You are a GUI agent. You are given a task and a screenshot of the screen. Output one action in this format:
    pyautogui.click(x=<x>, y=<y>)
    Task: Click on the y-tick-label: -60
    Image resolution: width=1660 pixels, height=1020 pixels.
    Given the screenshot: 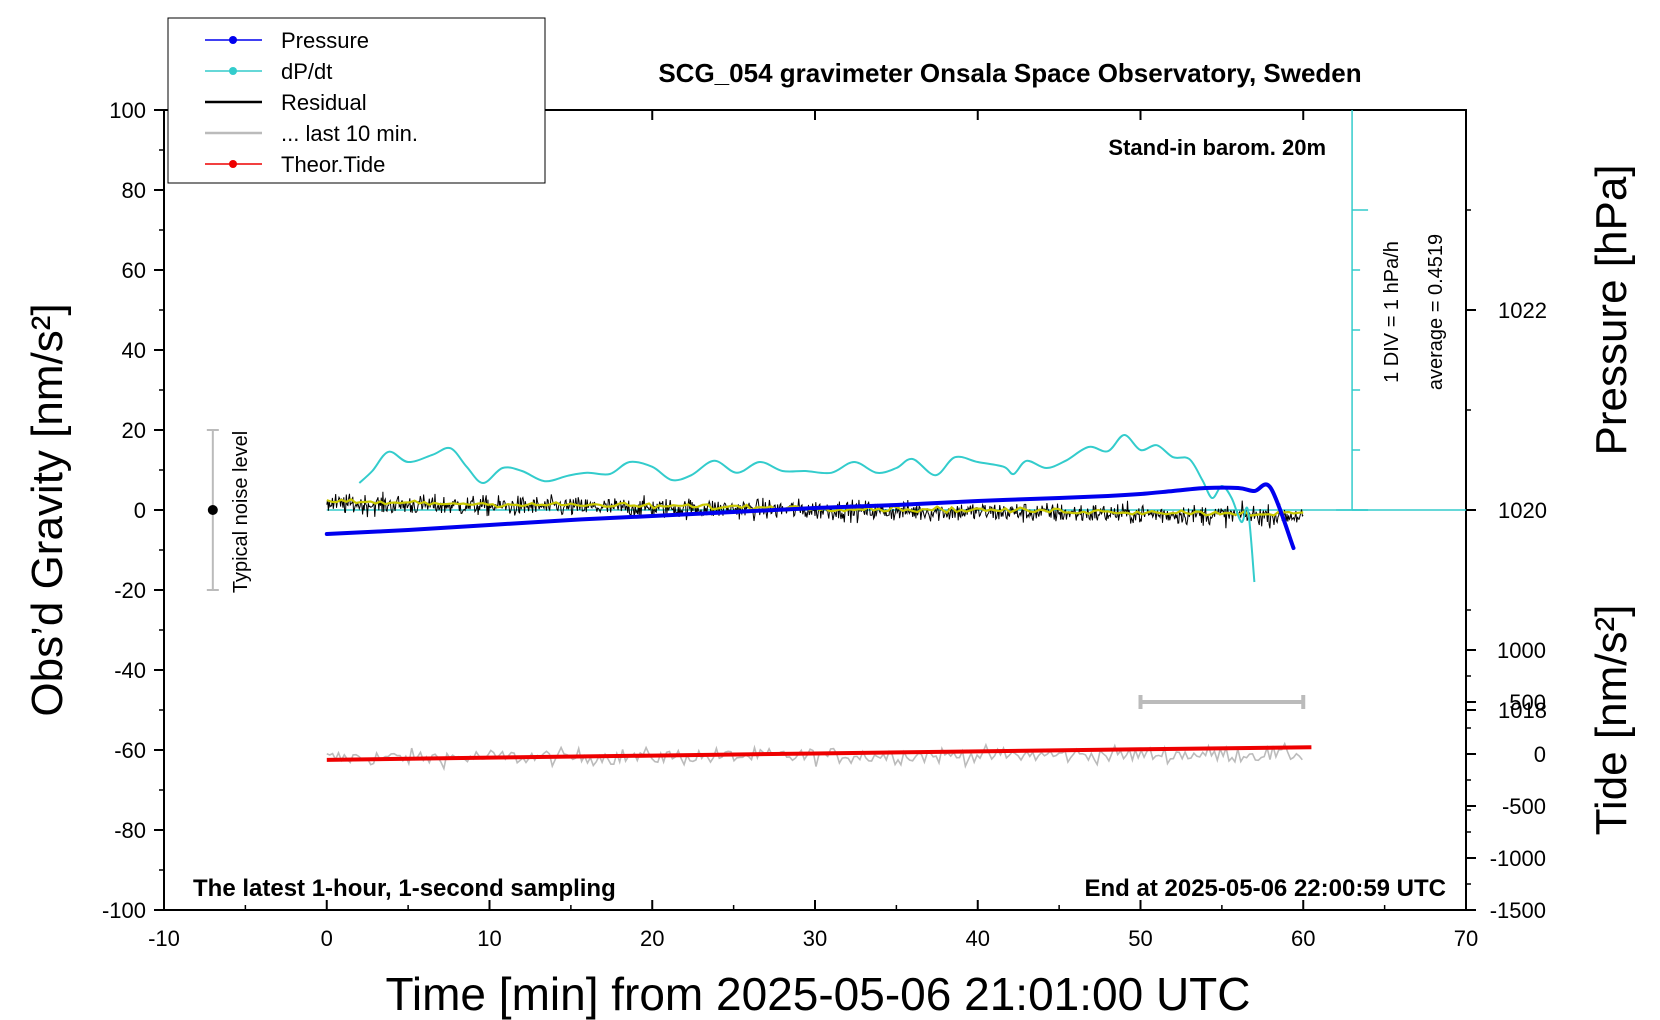 What is the action you would take?
    pyautogui.click(x=130, y=750)
    